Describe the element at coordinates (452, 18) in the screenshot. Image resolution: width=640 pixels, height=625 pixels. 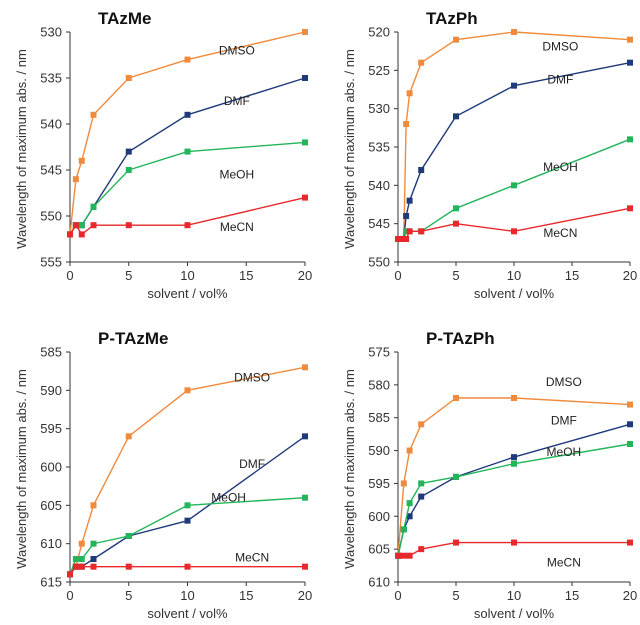
I see `chart-title: TAzPh` at that location.